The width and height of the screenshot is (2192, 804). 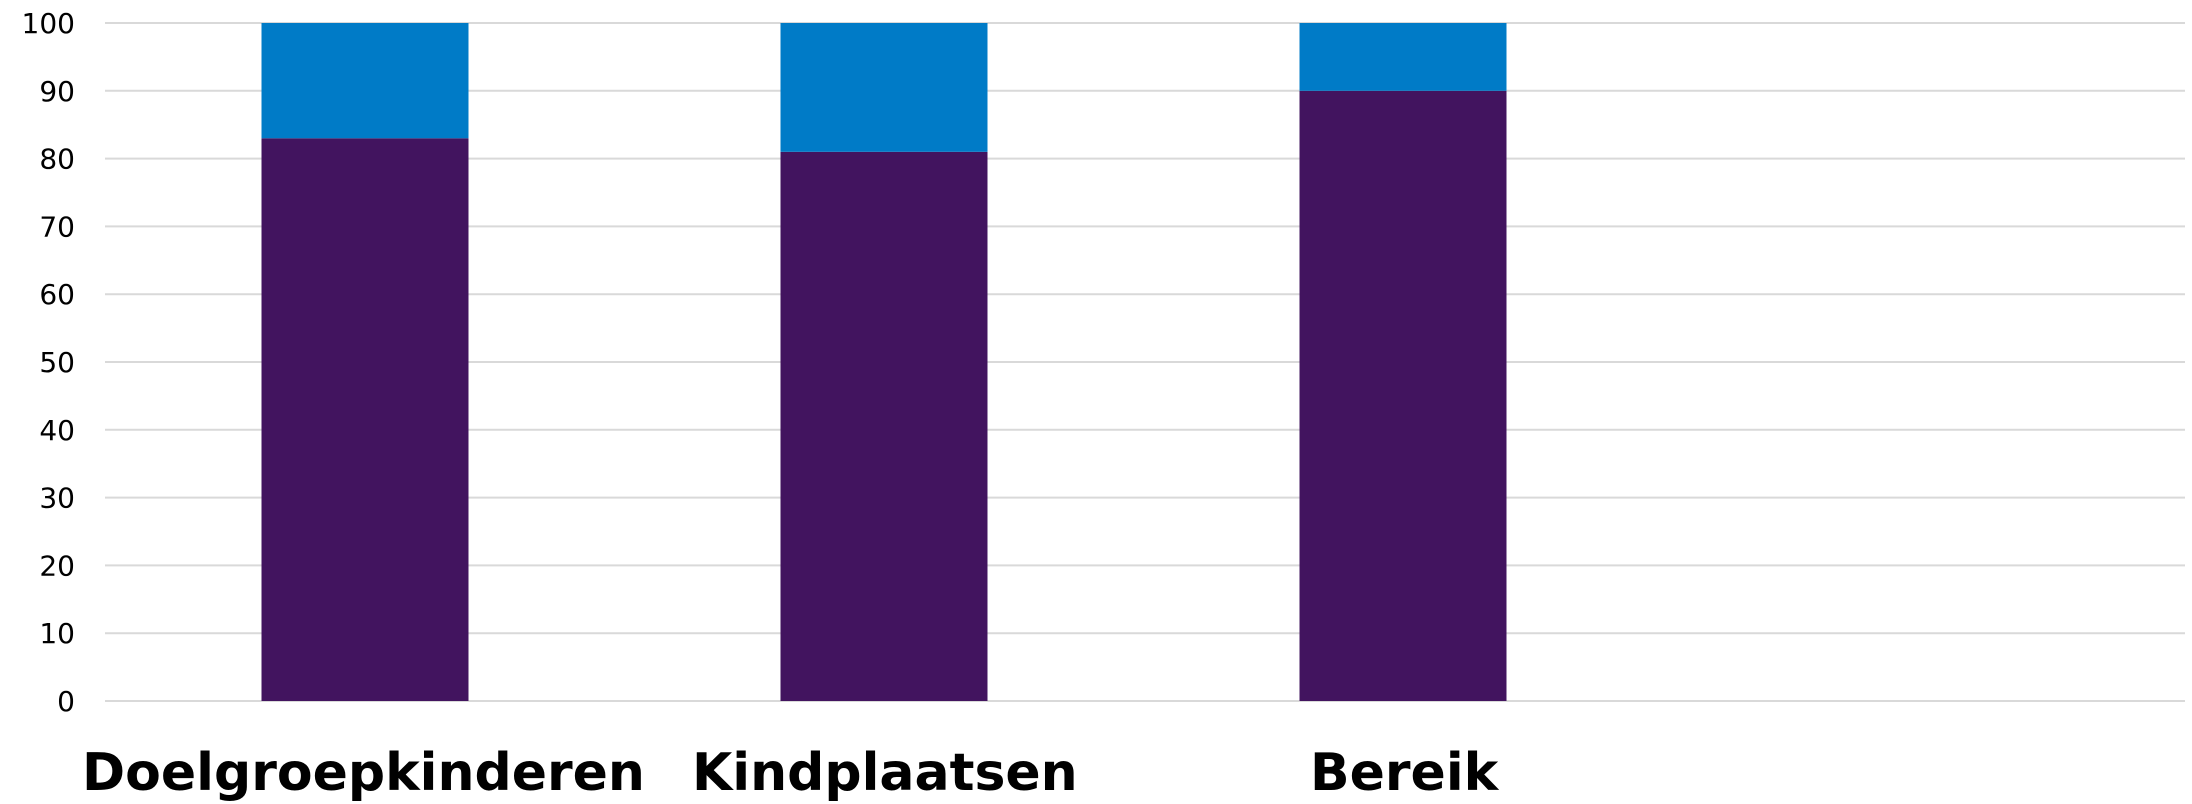 What do you see at coordinates (66, 701) in the screenshot?
I see `y-tick-label: 0` at bounding box center [66, 701].